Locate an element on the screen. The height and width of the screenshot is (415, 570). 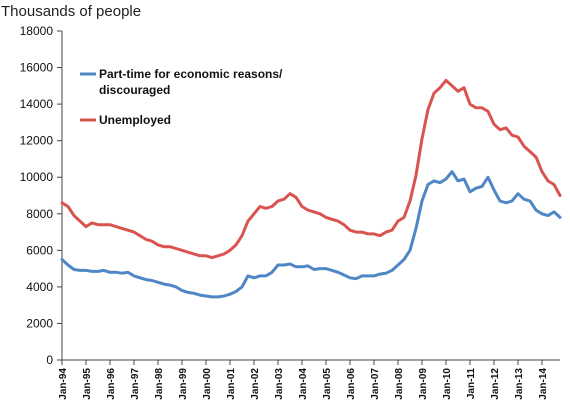
x-tick-label: Jan-95 is located at coordinates (87, 384).